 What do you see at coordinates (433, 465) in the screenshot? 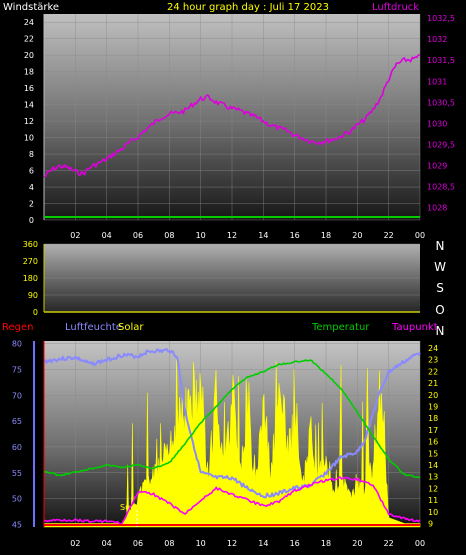
I see `temperature-tick-label: 14` at bounding box center [433, 465].